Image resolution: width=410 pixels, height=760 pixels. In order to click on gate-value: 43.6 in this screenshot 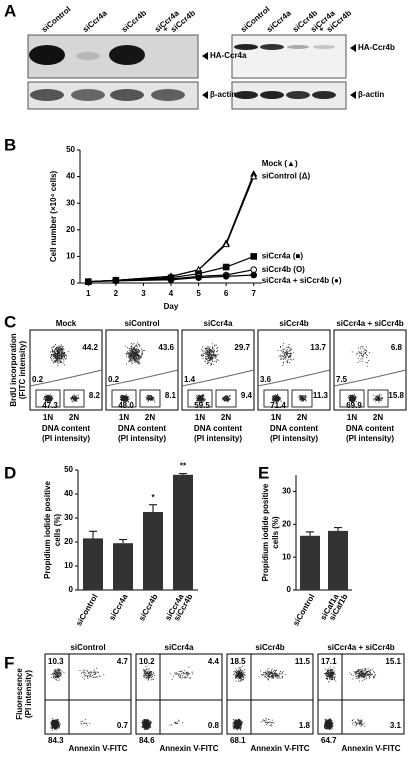, I will do `click(166, 347)`.